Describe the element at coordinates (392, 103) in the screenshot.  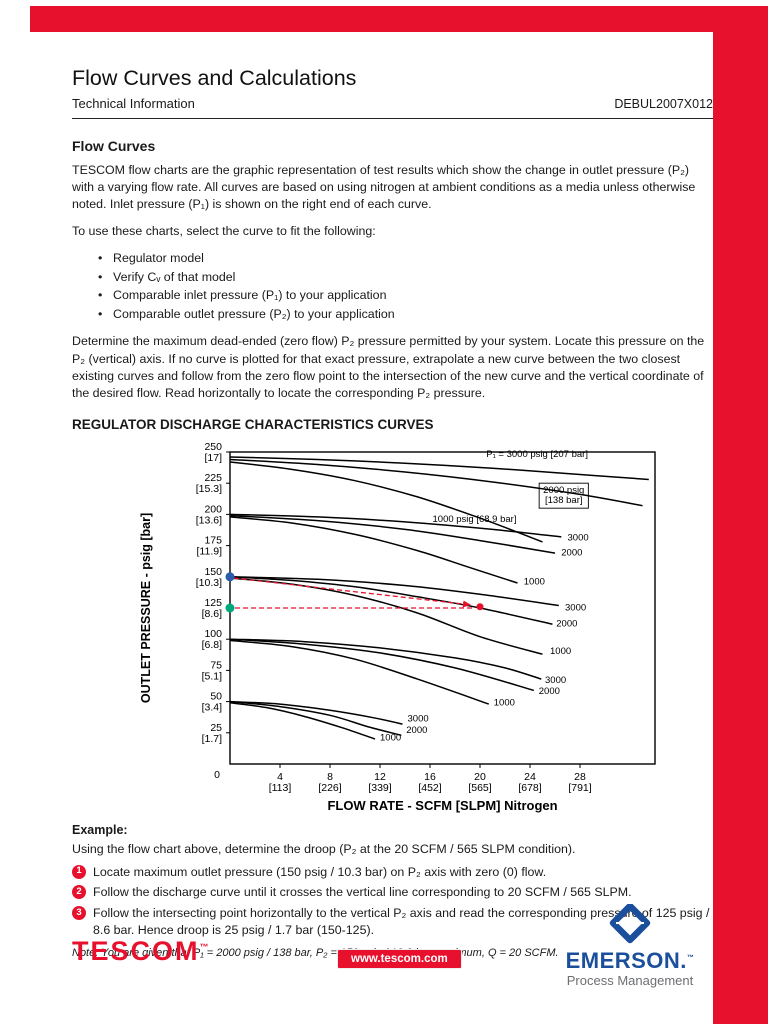
I see `header-subrow: Technical Information DEBUL2007X012` at that location.